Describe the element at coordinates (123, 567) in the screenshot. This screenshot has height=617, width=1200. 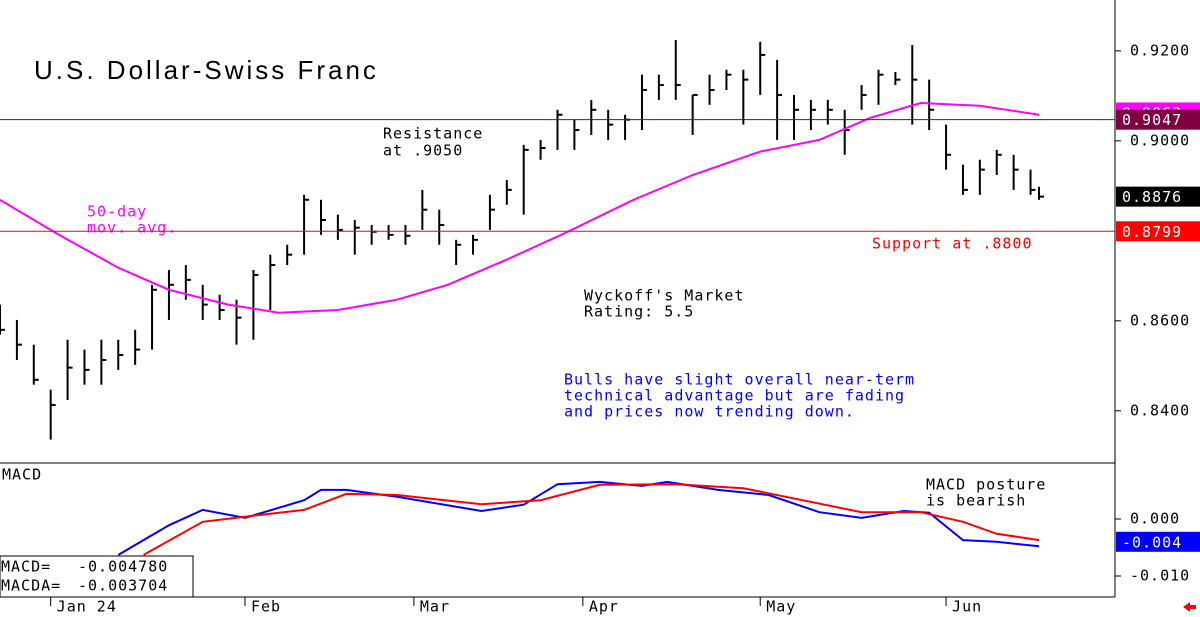
I see `readout-value: -0.004780` at that location.